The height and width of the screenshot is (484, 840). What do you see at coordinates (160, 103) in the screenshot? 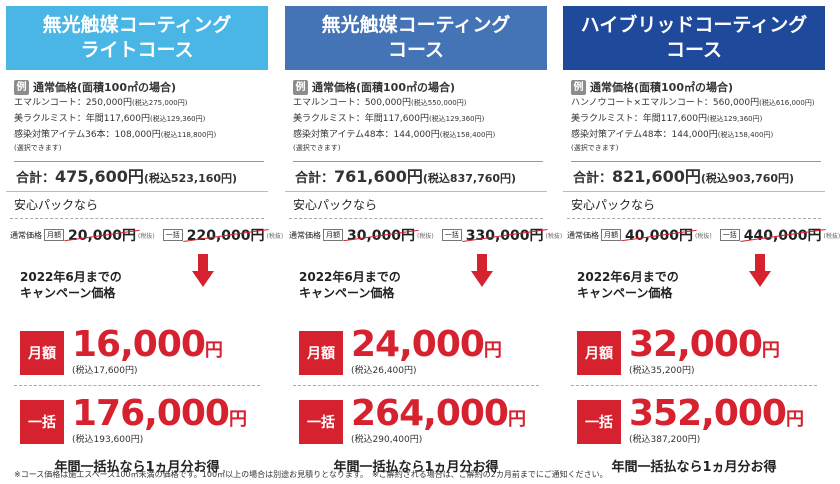
I see `item-tax: (税込275,000円)` at bounding box center [160, 103].